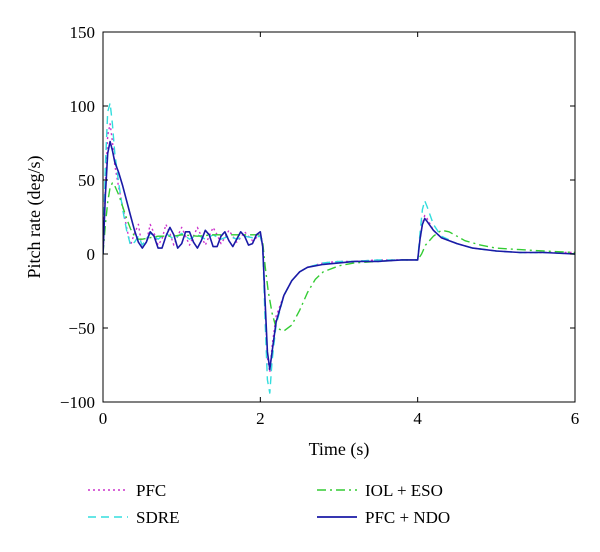 This screenshot has height=552, width=600. I want to click on x-tick-label: 6, so click(575, 418).